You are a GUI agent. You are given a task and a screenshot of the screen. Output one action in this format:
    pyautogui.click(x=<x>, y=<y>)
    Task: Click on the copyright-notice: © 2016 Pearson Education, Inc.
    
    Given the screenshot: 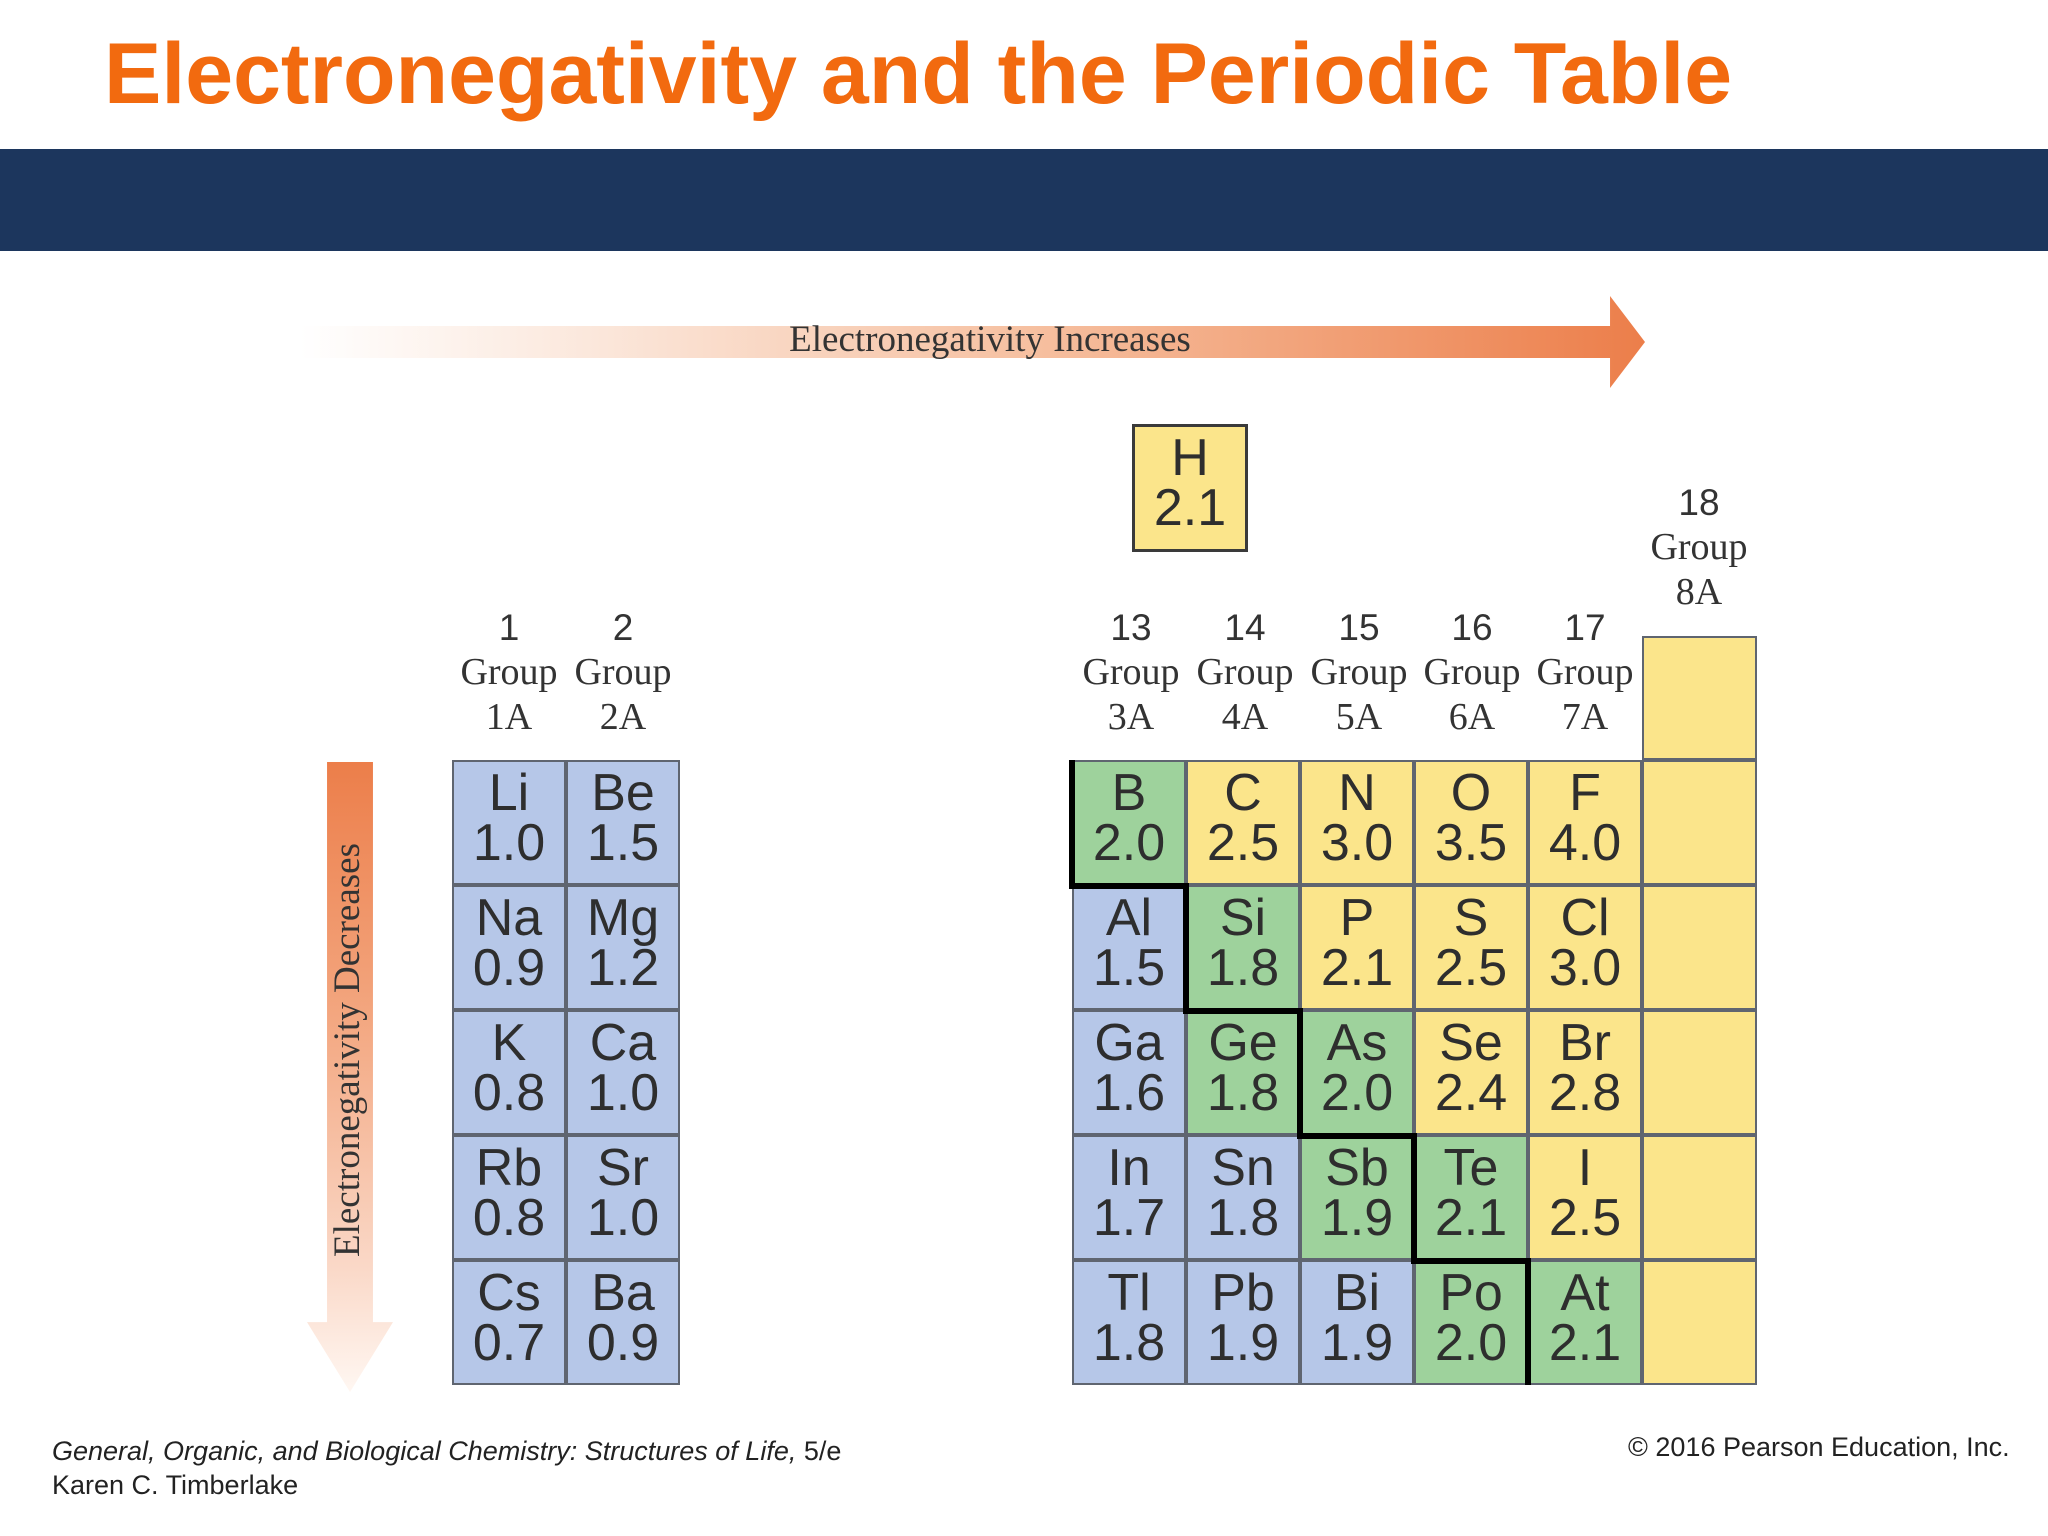 What is the action you would take?
    pyautogui.click(x=1819, y=1447)
    